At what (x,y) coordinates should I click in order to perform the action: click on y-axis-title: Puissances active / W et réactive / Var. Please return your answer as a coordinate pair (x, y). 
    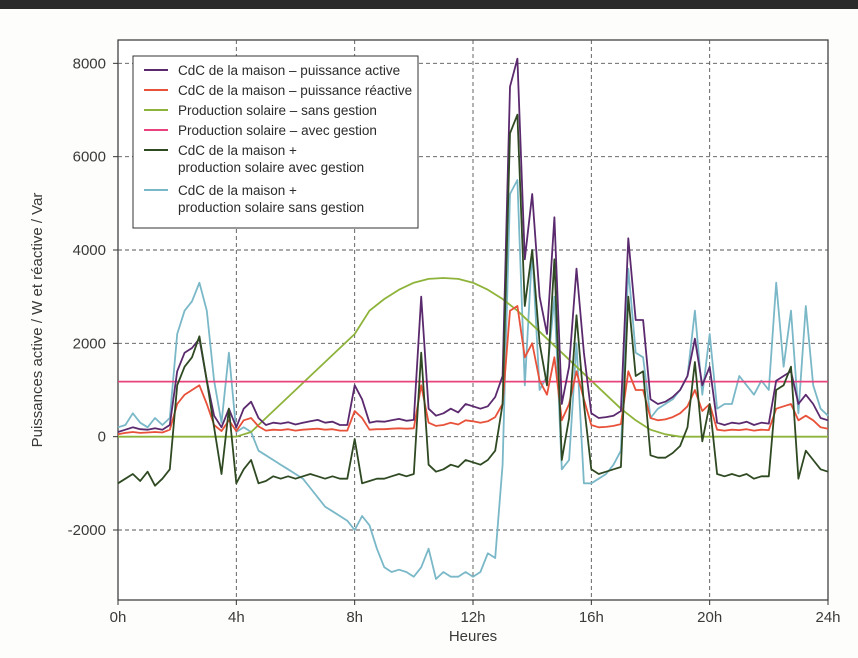
    Looking at the image, I should click on (37, 320).